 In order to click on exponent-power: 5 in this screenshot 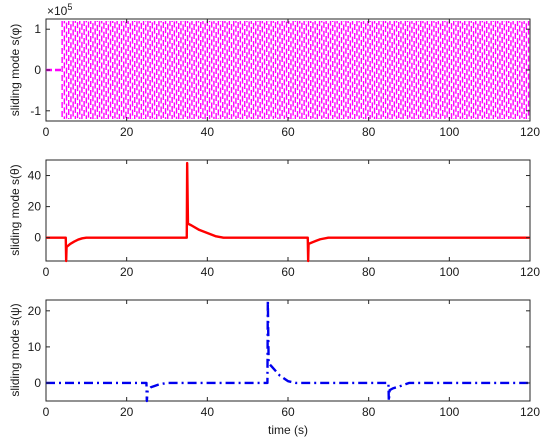, I will do `click(69, 7)`.